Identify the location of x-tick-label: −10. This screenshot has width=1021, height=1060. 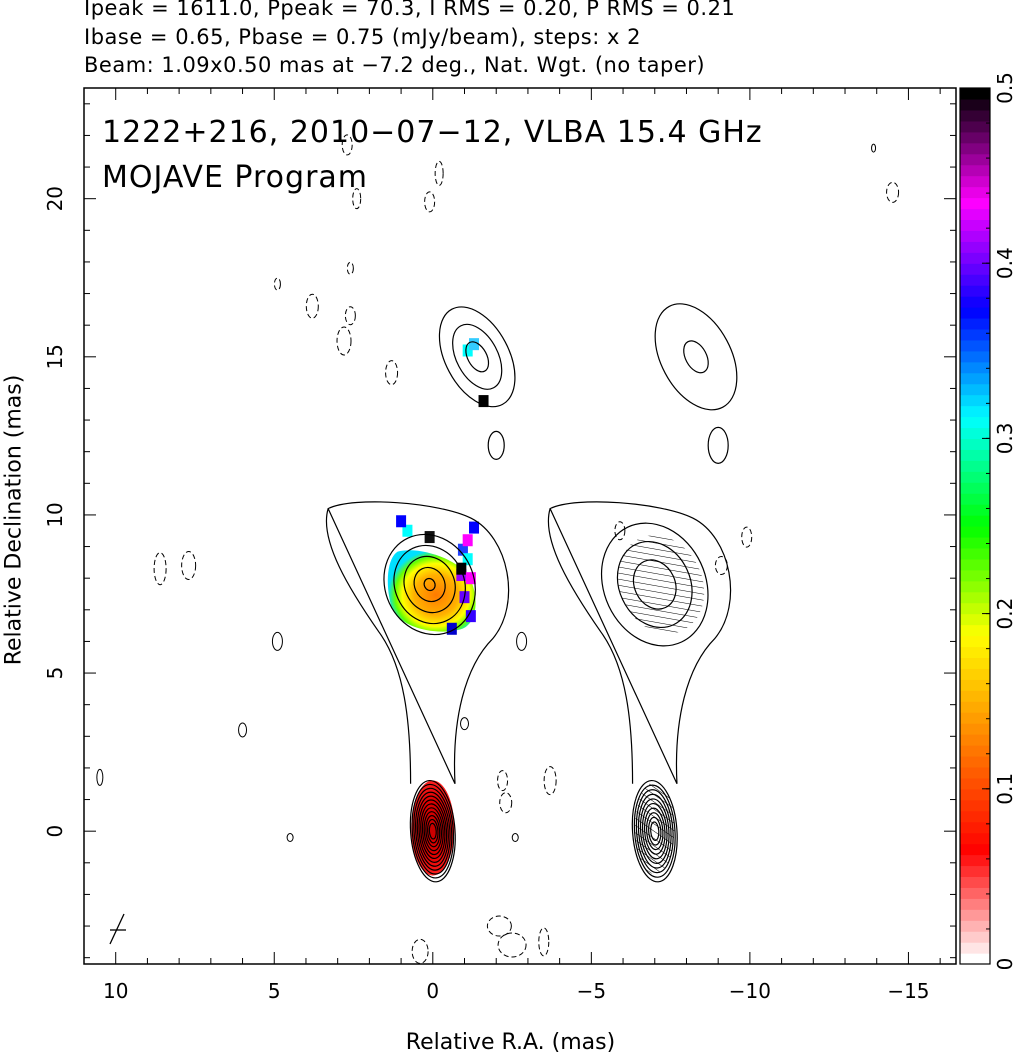
(750, 991).